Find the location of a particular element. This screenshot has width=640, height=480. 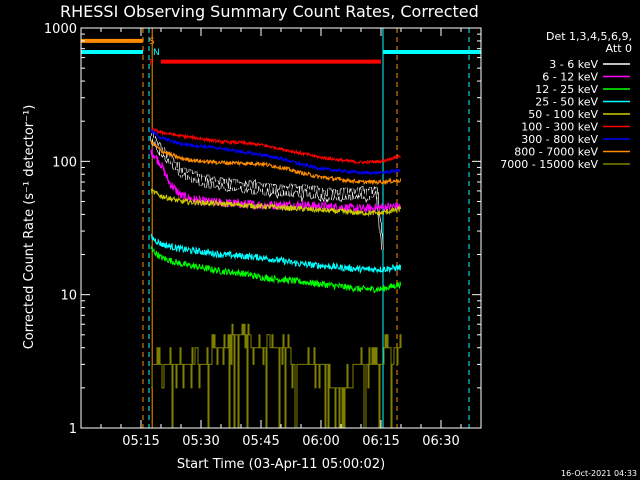

x-tick-label: 06:30 is located at coordinates (440, 441).